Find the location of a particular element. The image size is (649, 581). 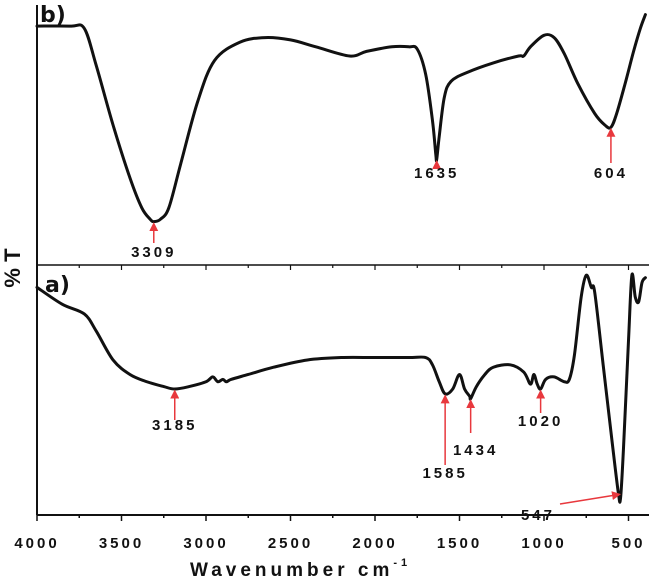

peak-label: 1585 is located at coordinates (444, 473).